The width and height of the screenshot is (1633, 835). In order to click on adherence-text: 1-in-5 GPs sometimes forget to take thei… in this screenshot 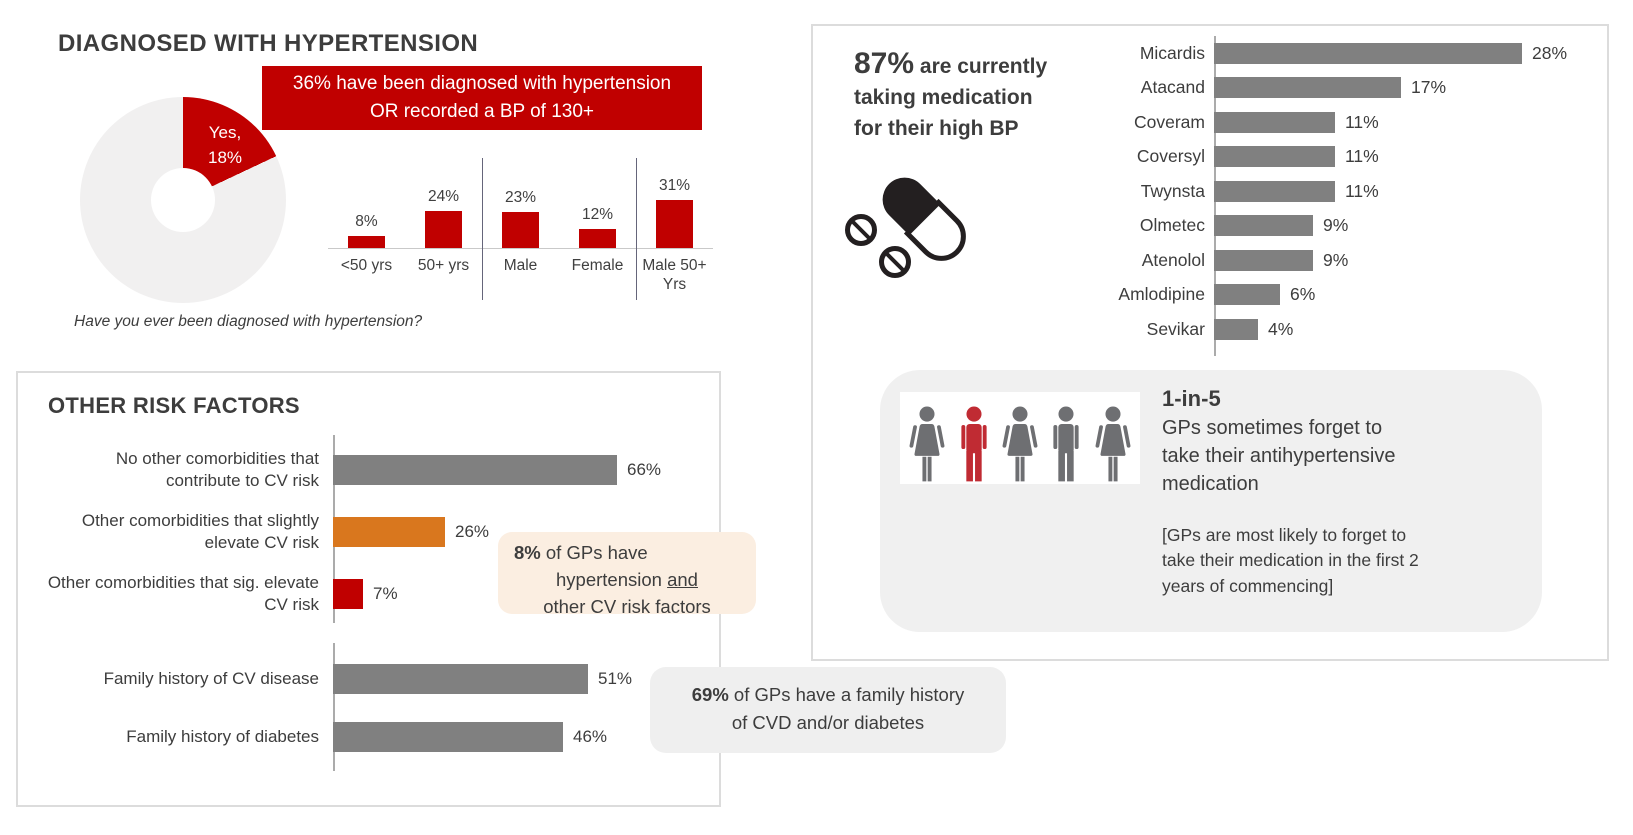, I will do `click(1300, 492)`.